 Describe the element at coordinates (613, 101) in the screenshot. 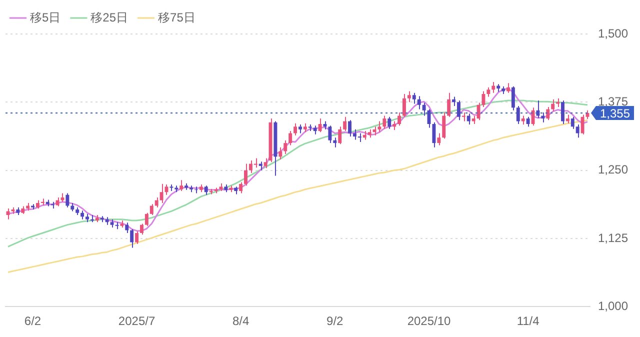

I see `y-tick-label: 1,375` at that location.